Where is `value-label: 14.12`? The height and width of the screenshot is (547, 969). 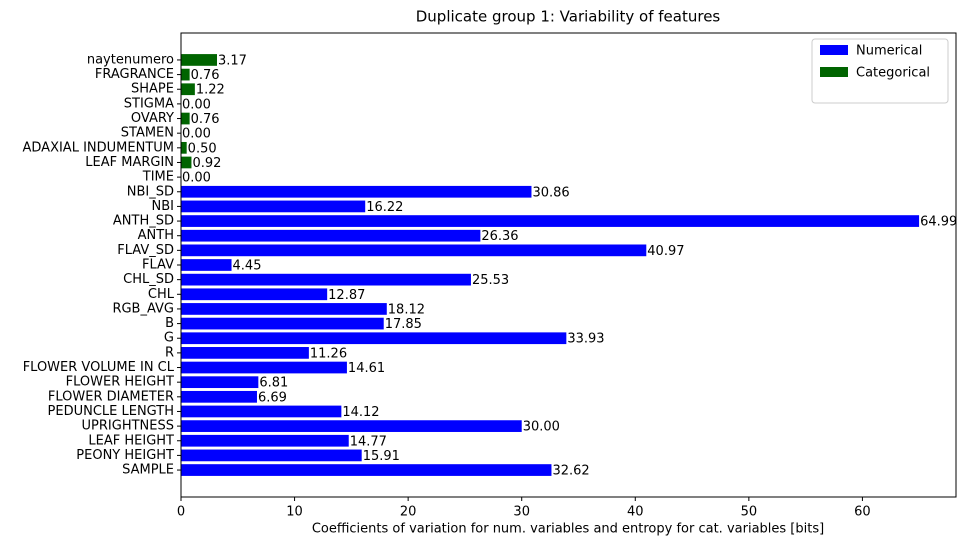 value-label: 14.12 is located at coordinates (360, 412).